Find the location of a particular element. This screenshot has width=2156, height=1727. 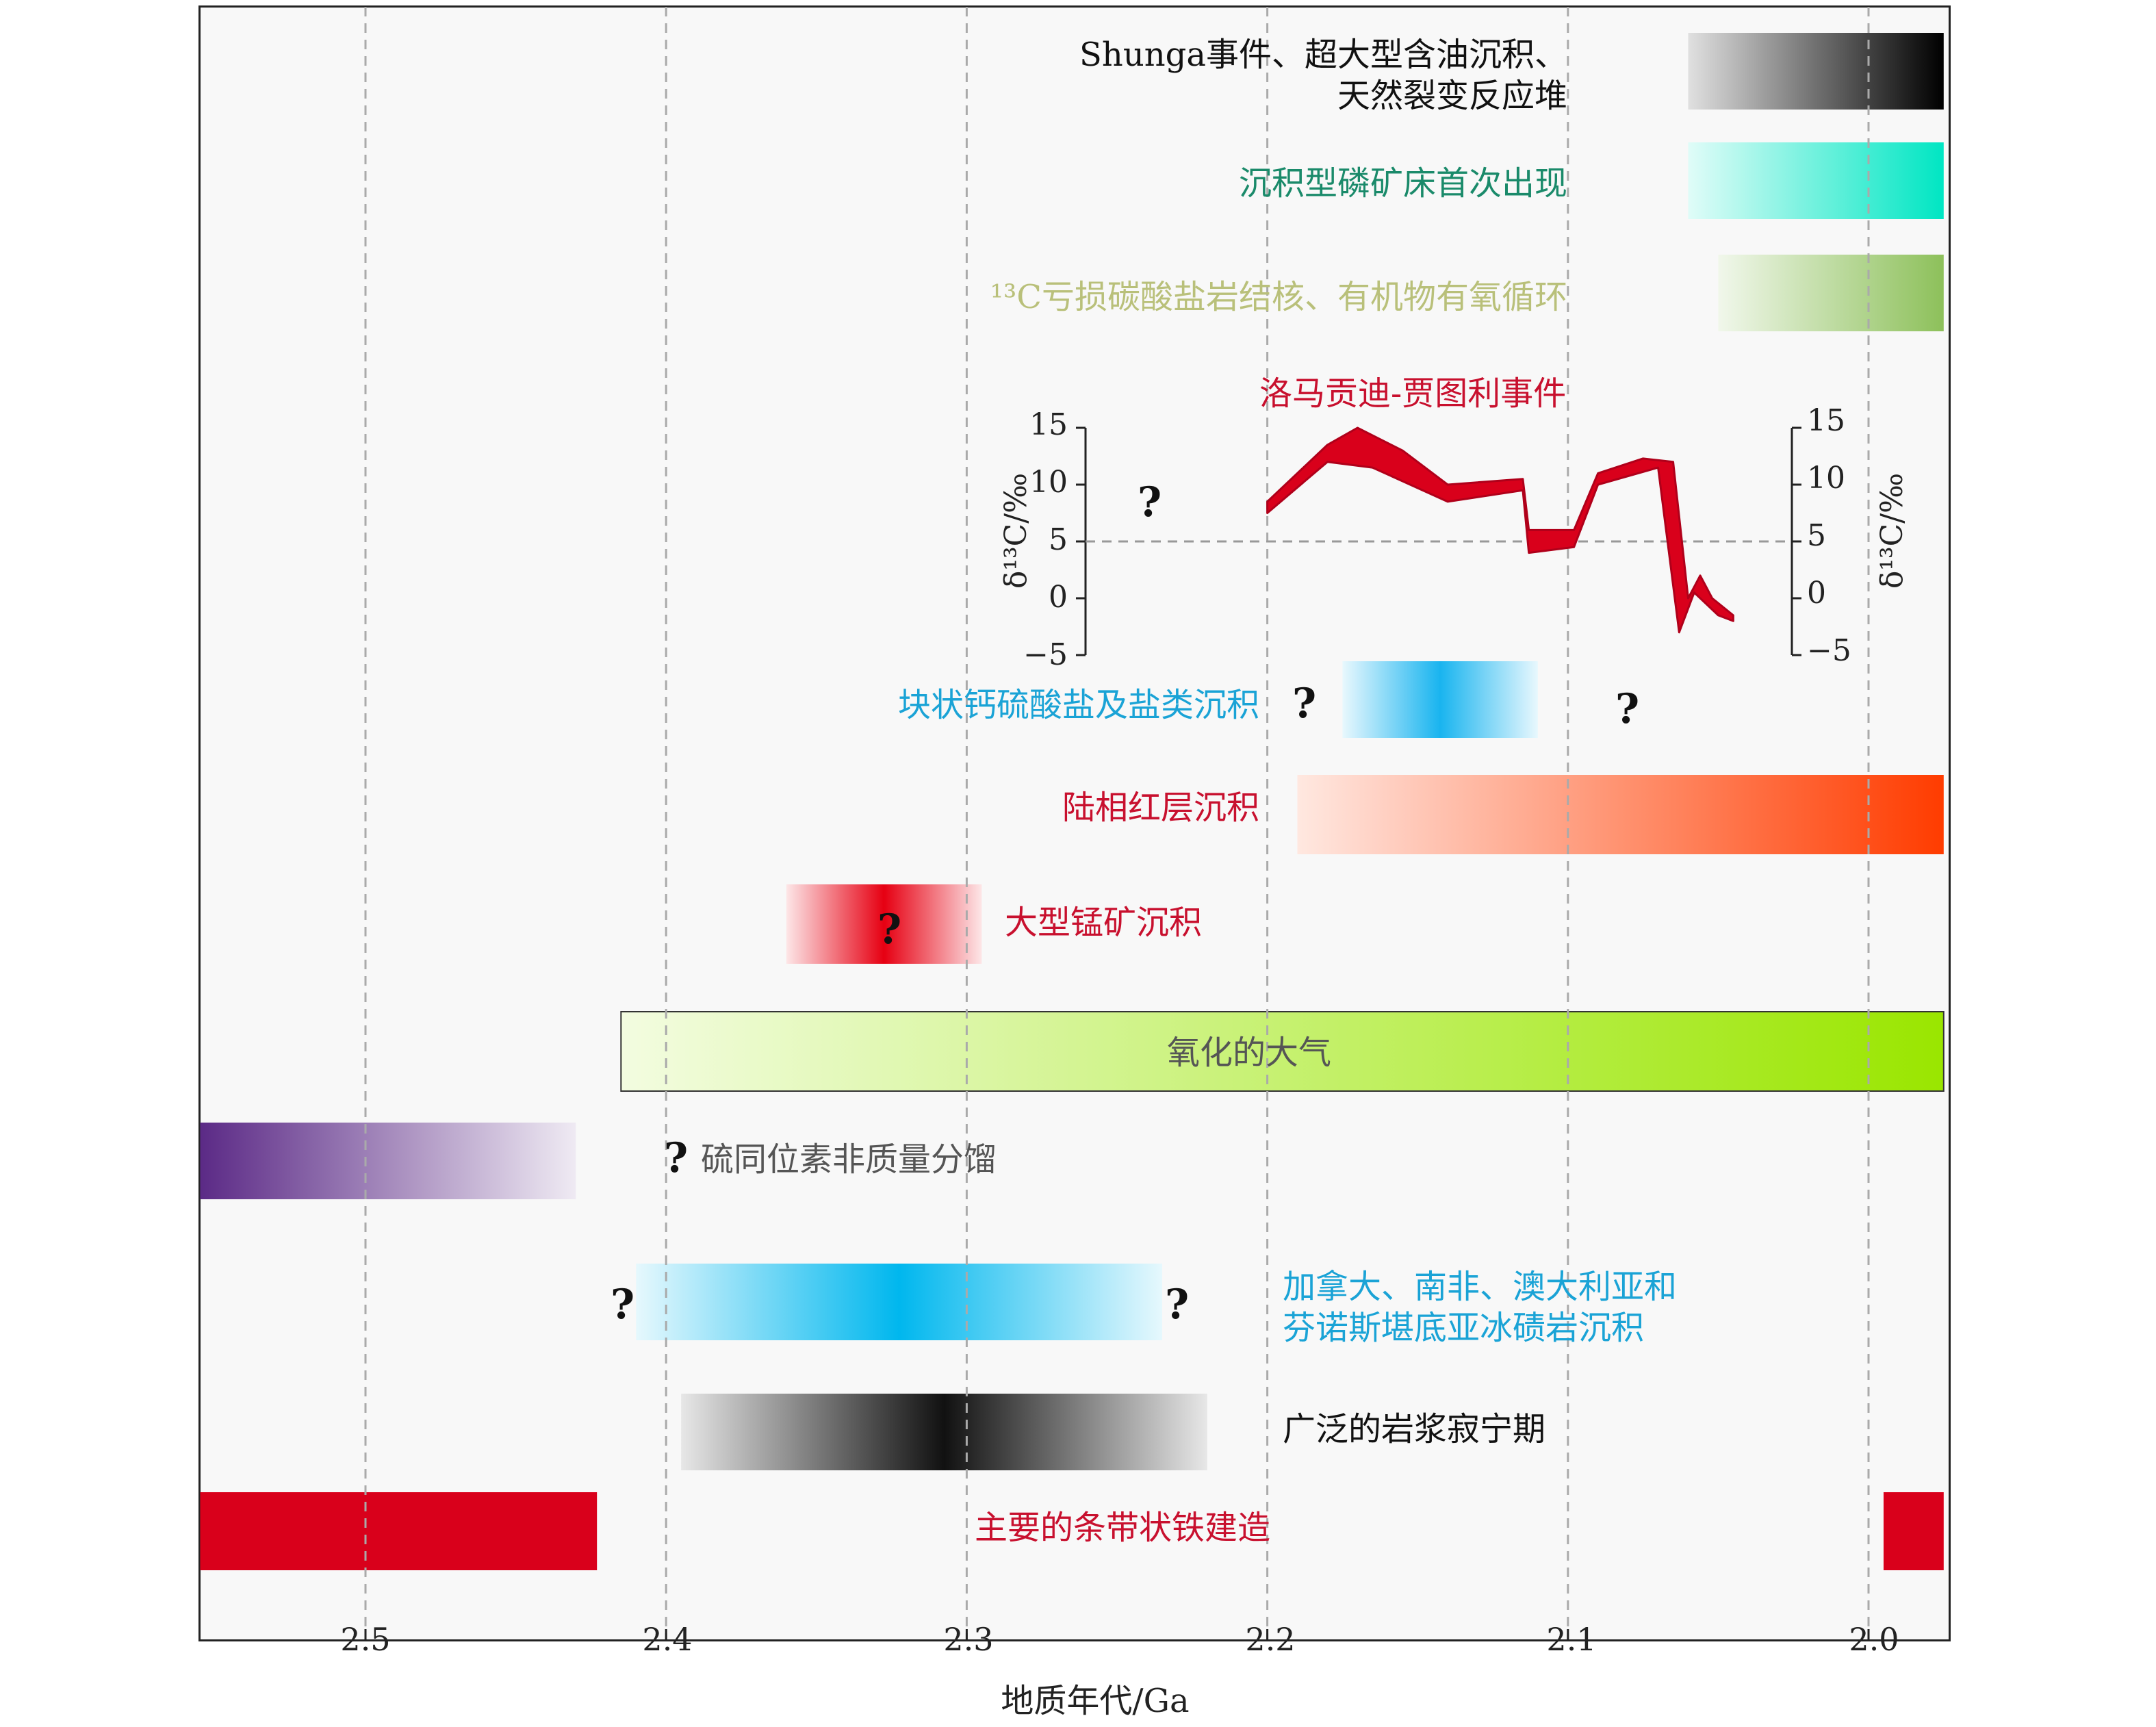

question-mark-glacial-right: ? is located at coordinates (1177, 1305).